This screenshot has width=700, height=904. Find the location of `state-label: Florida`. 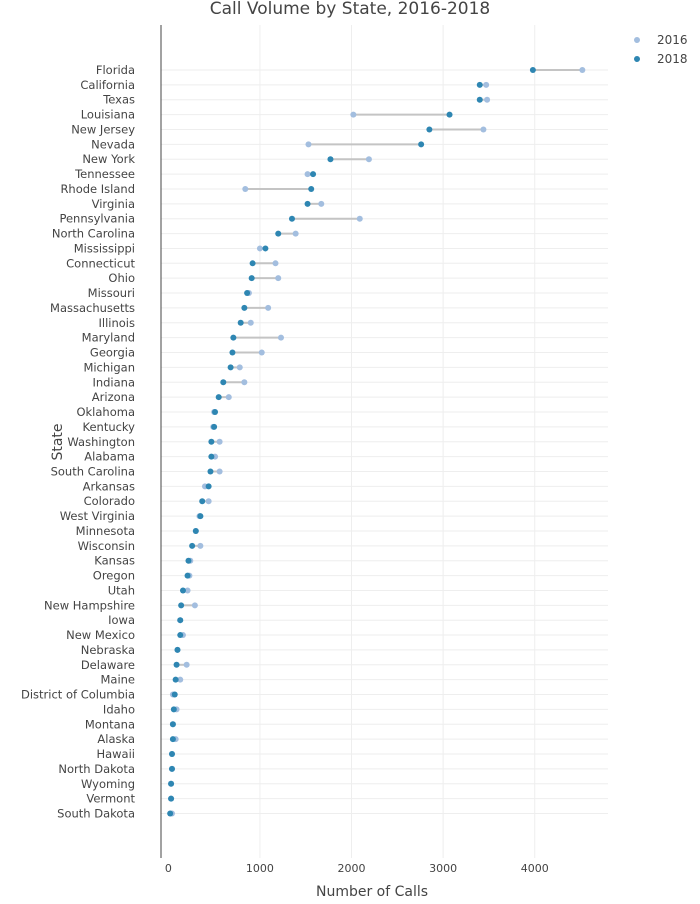

state-label: Florida is located at coordinates (115, 70).